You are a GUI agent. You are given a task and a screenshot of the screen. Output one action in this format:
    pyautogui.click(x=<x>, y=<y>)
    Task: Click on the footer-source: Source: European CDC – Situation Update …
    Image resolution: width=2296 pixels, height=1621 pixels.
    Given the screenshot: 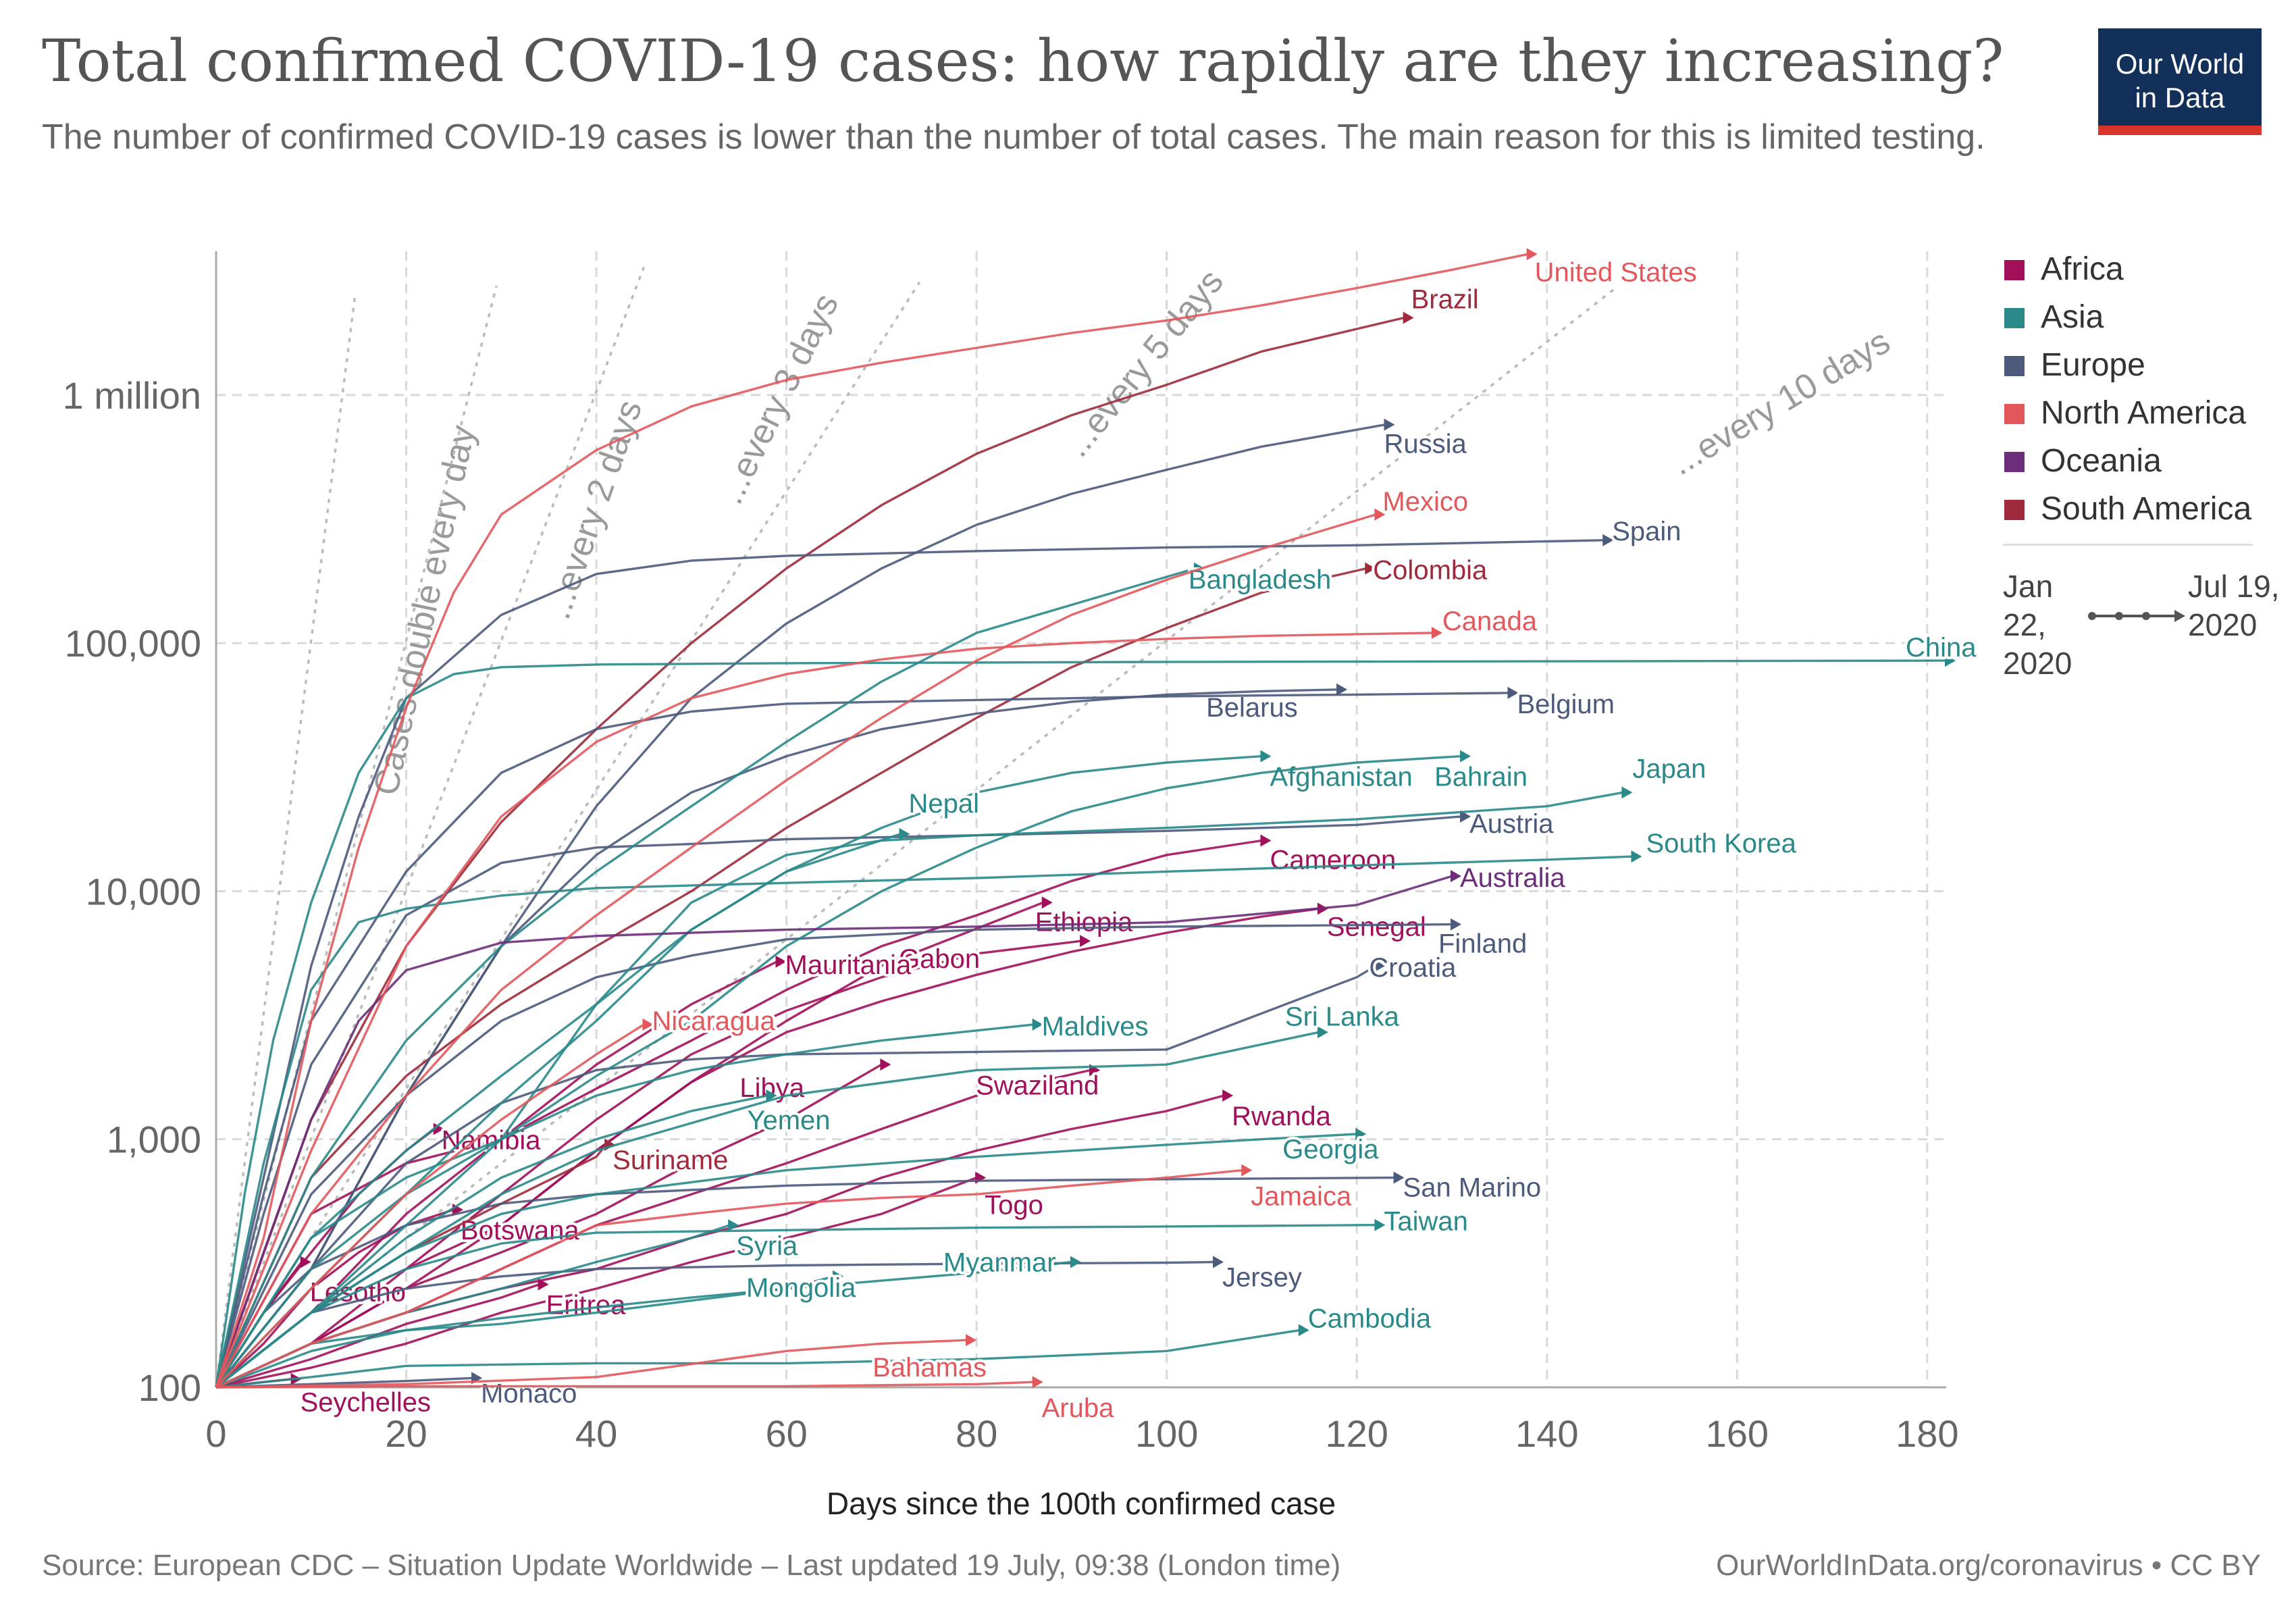 What is the action you would take?
    pyautogui.click(x=691, y=1565)
    